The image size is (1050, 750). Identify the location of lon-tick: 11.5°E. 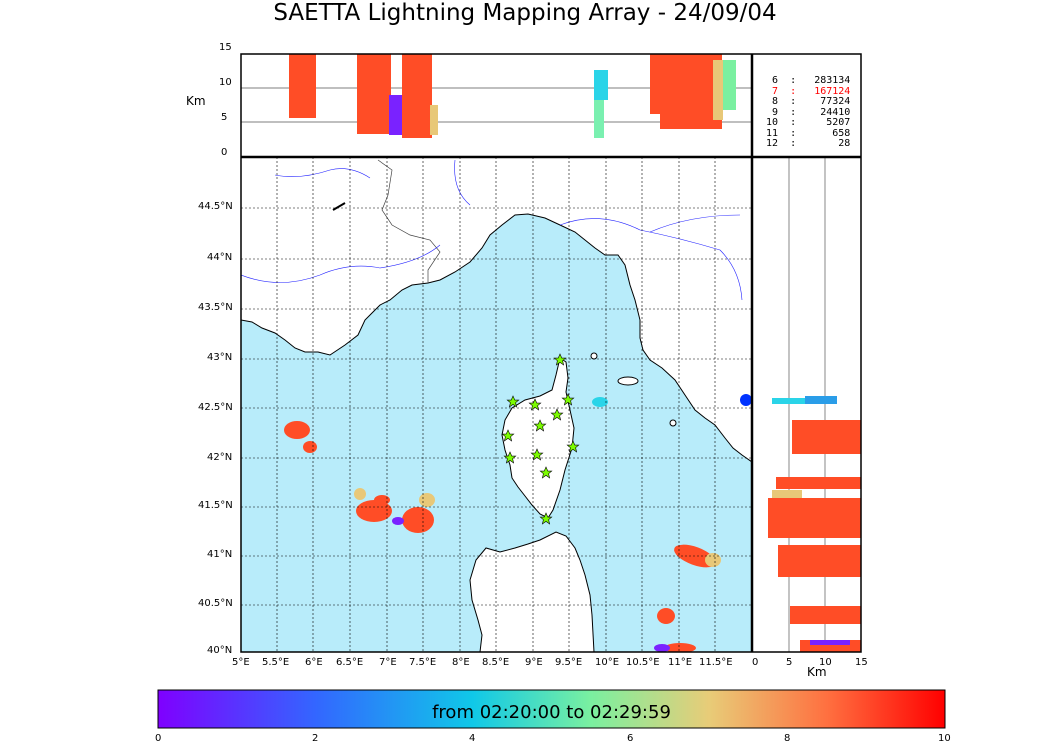
(716, 662).